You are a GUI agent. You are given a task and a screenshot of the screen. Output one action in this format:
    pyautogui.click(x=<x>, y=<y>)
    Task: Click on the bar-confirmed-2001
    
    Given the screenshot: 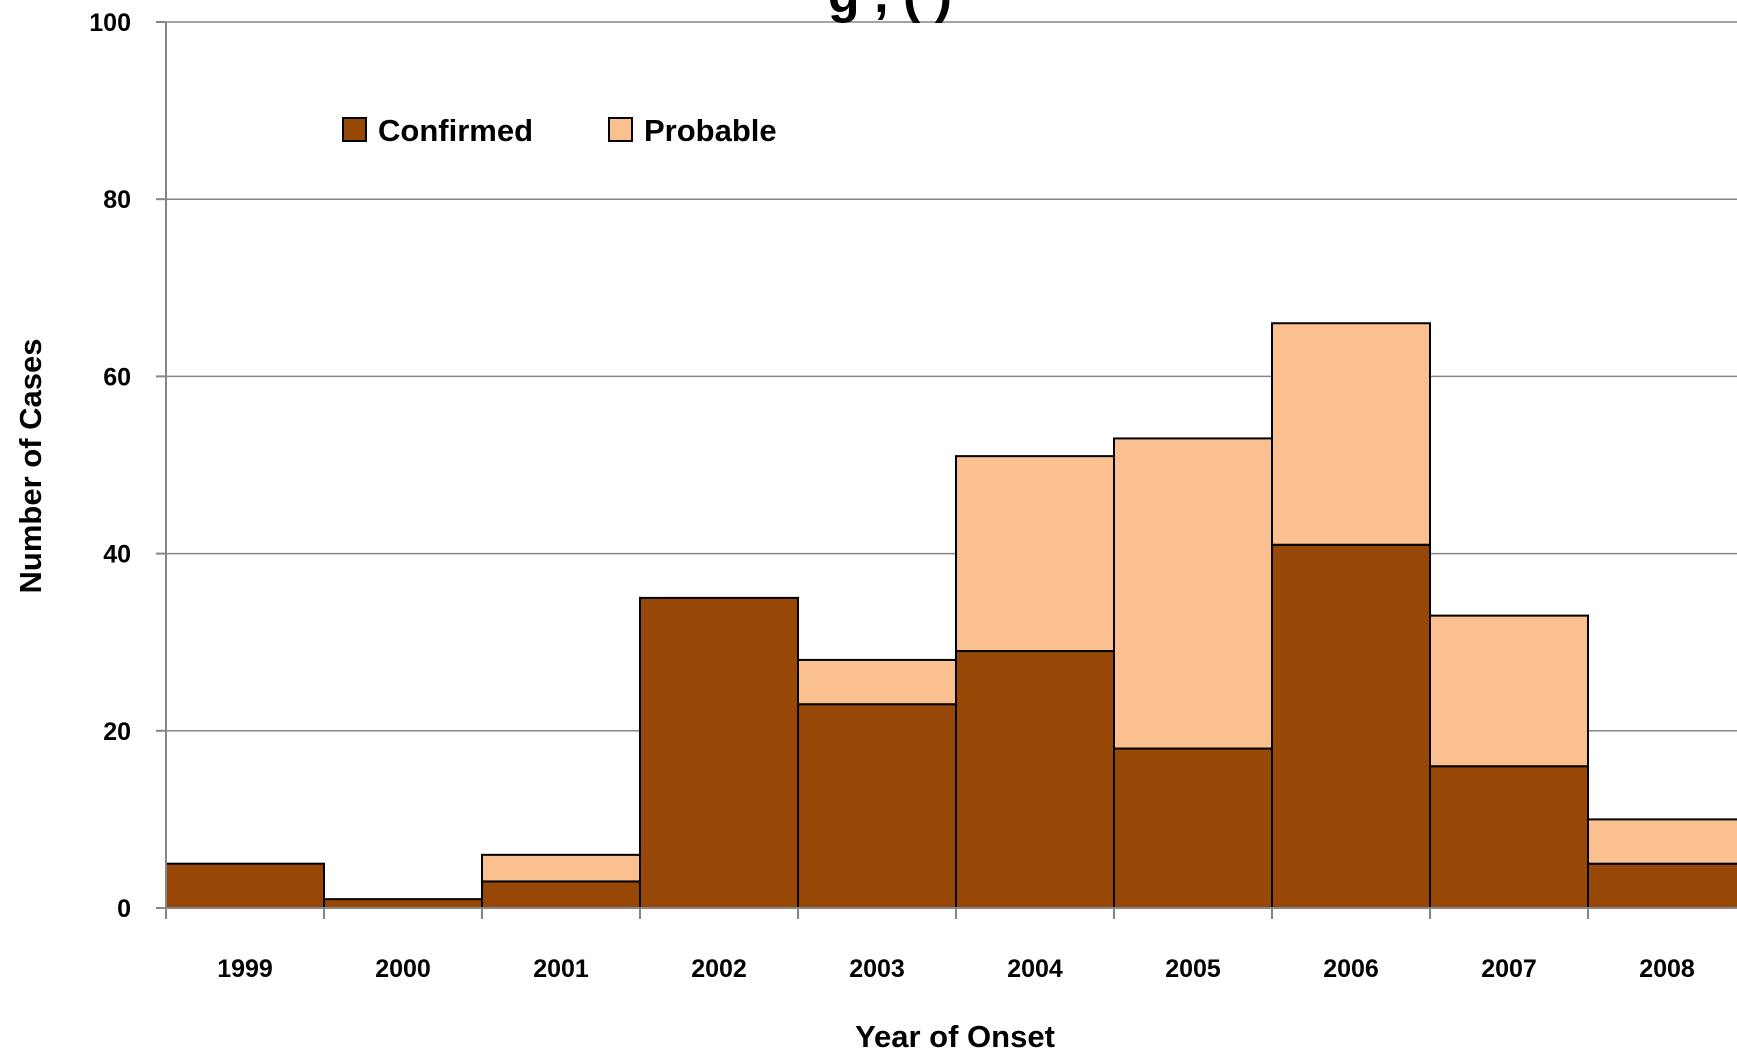 What is the action you would take?
    pyautogui.click(x=561, y=894)
    